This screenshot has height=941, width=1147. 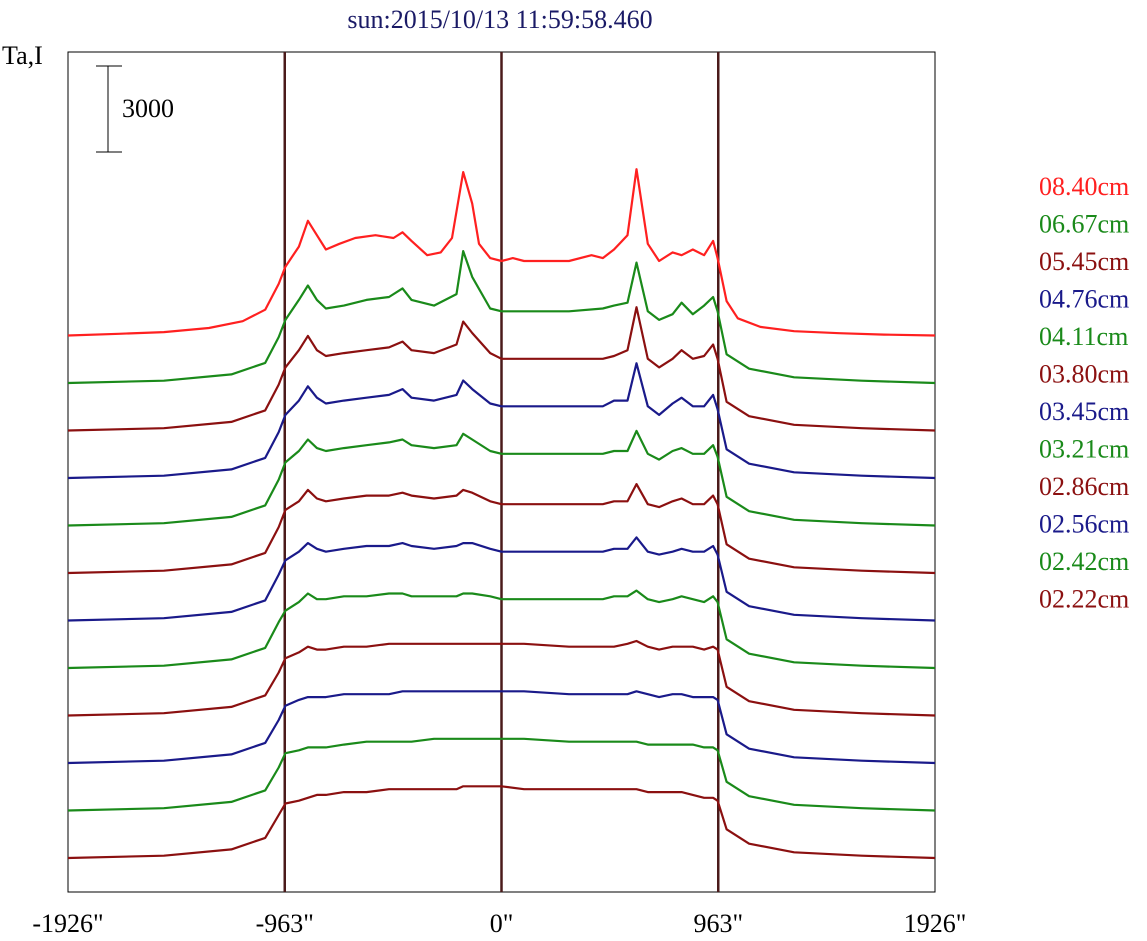 I want to click on y-axis-label: Ta,I, so click(x=22, y=55).